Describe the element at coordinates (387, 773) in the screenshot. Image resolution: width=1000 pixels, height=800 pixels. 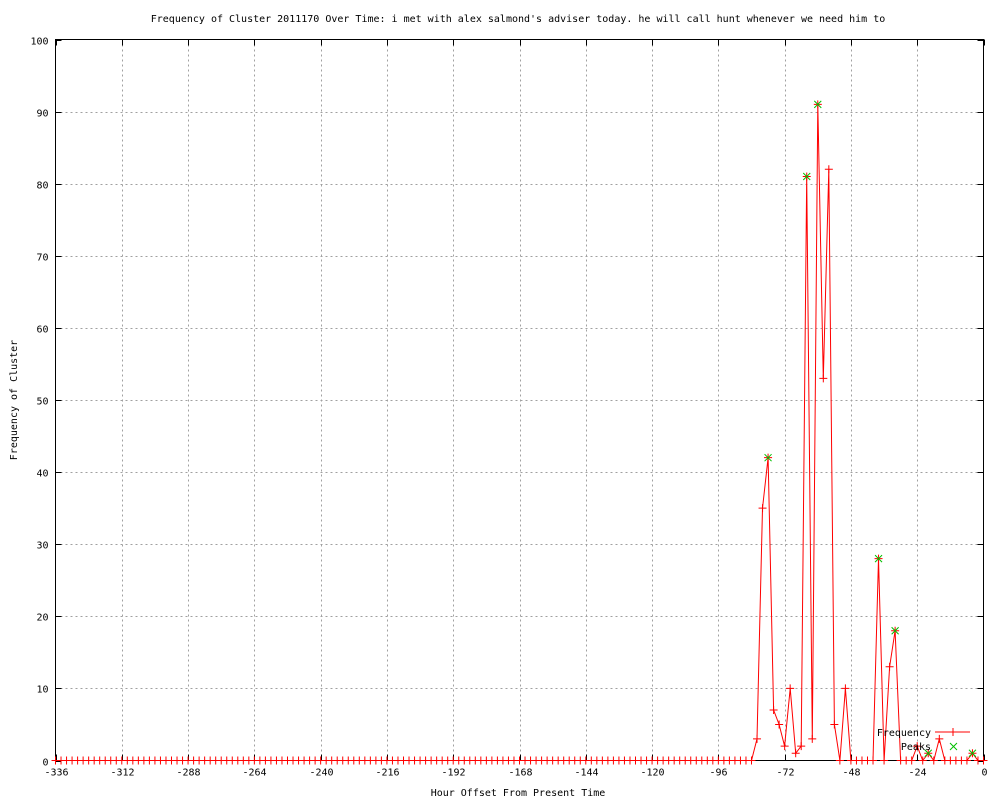
I see `x-tick-label: -216` at that location.